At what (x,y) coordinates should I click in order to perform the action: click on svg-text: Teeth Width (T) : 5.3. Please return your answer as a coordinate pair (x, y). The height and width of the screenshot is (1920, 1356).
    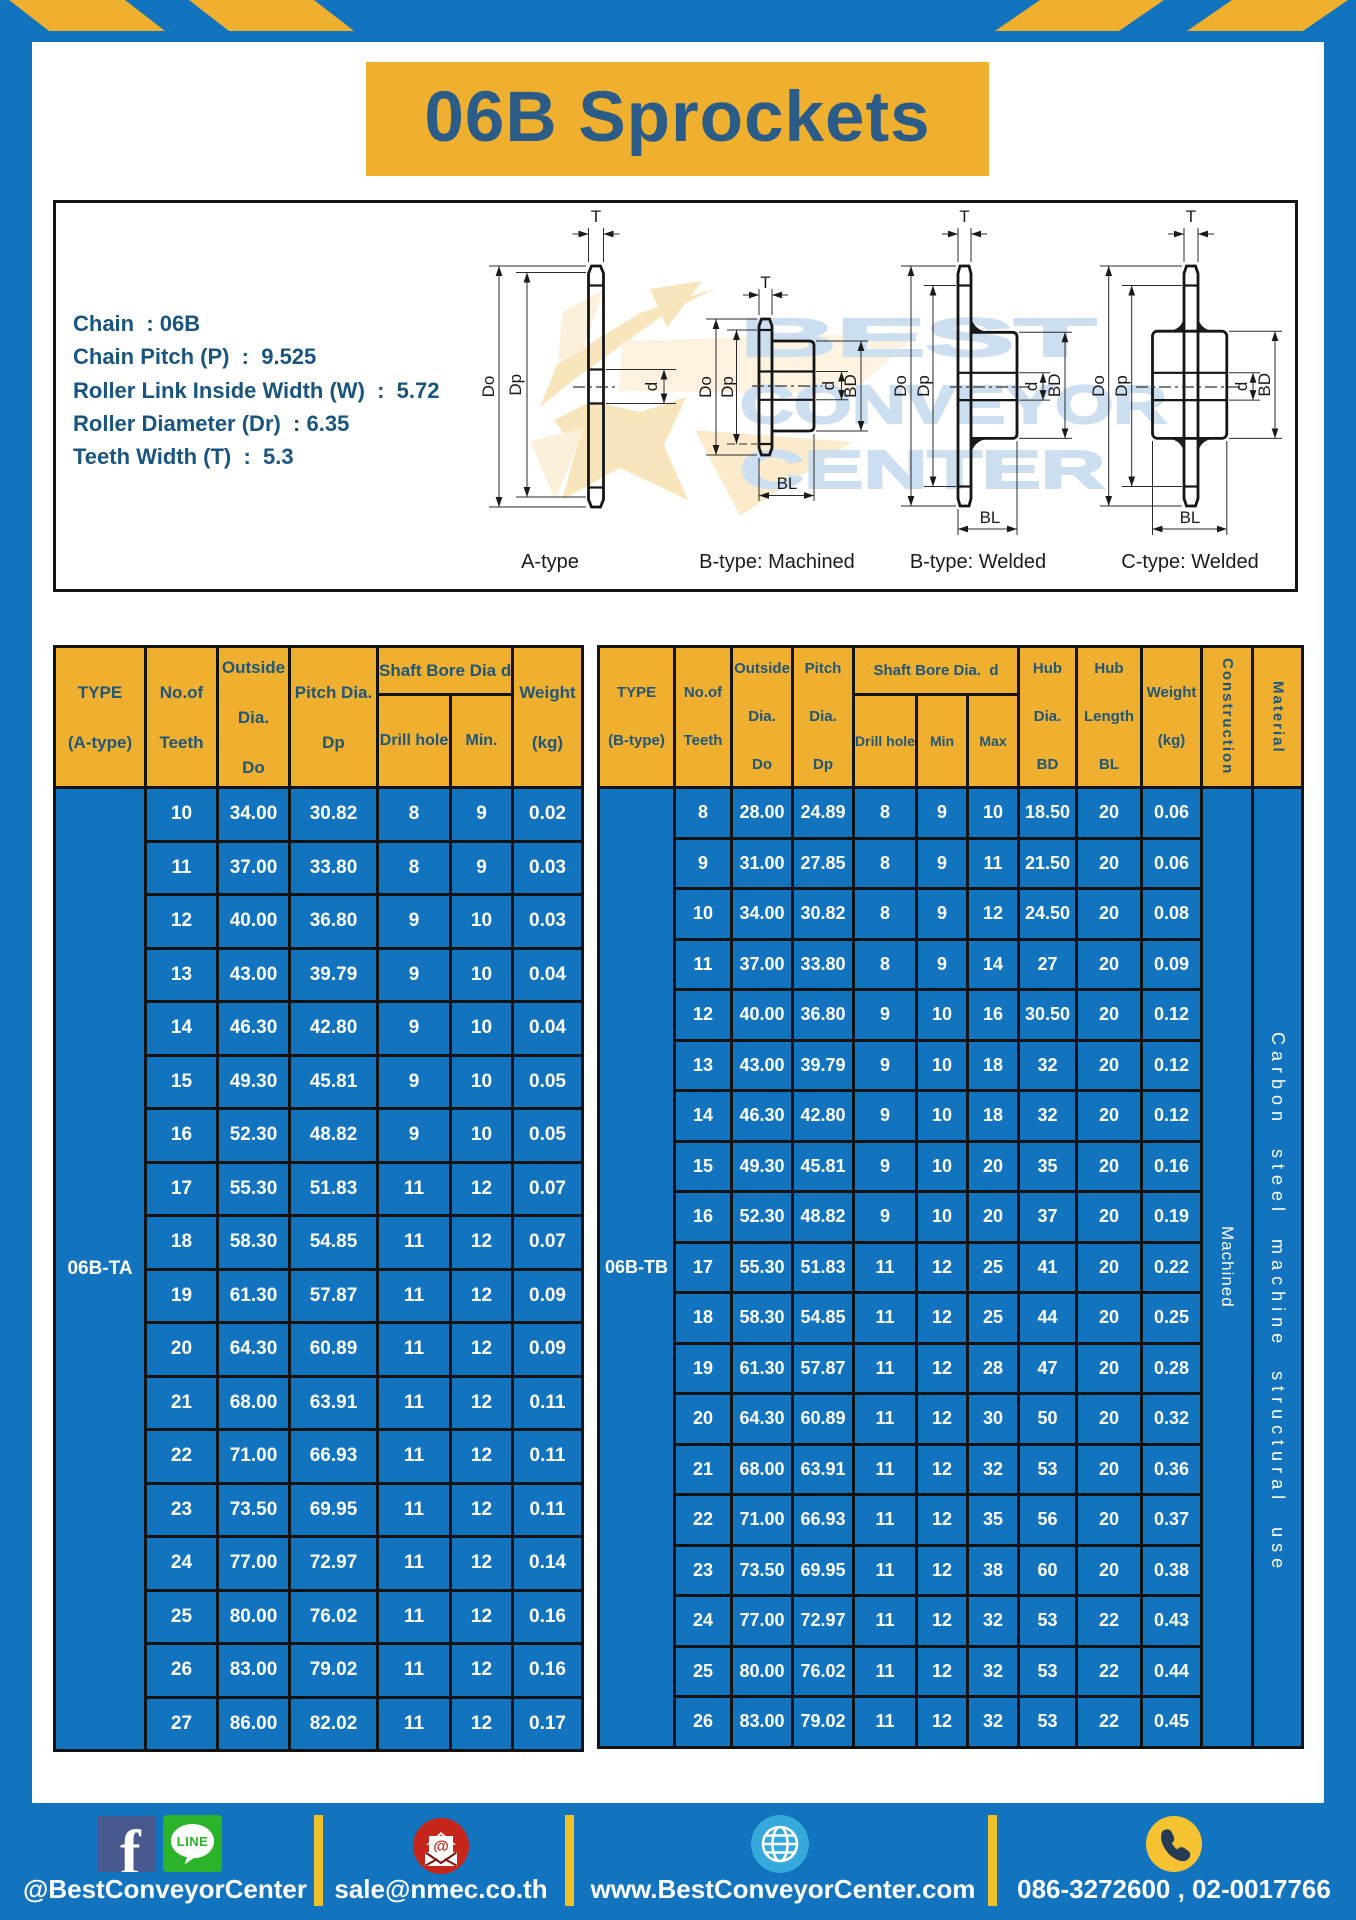
    Looking at the image, I should click on (183, 456).